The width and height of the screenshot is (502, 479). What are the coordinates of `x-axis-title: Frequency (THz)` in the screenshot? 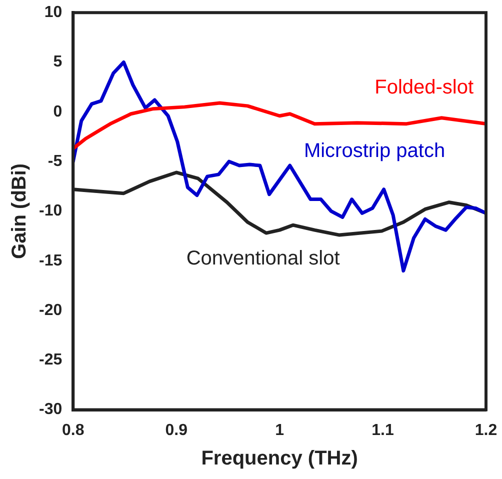 It's located at (279, 459).